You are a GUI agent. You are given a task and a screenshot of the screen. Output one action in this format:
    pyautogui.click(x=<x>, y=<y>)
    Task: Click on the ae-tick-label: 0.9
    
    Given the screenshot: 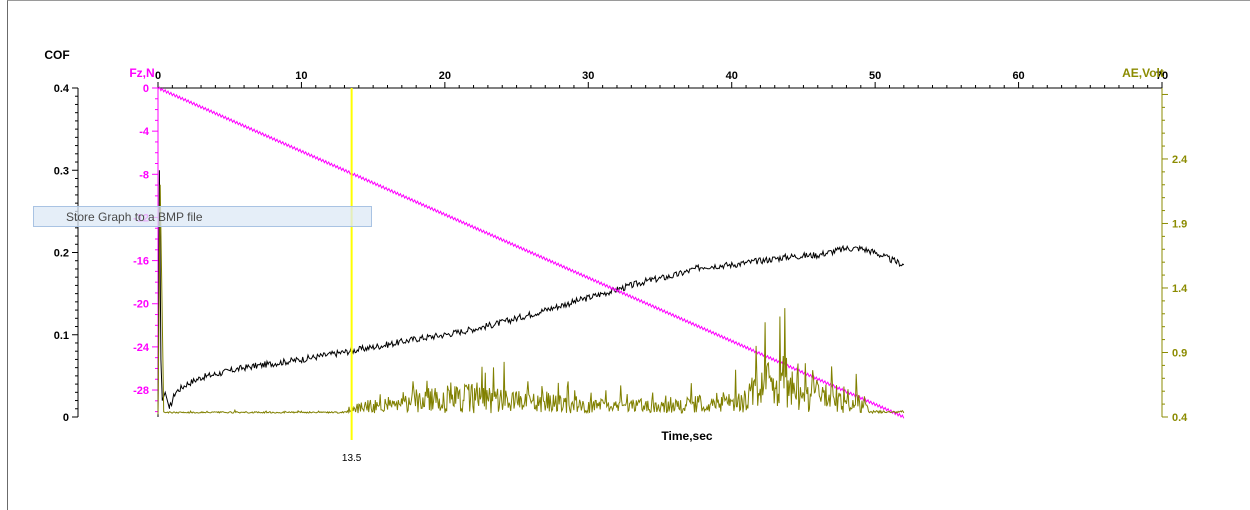 What is the action you would take?
    pyautogui.click(x=1179, y=353)
    